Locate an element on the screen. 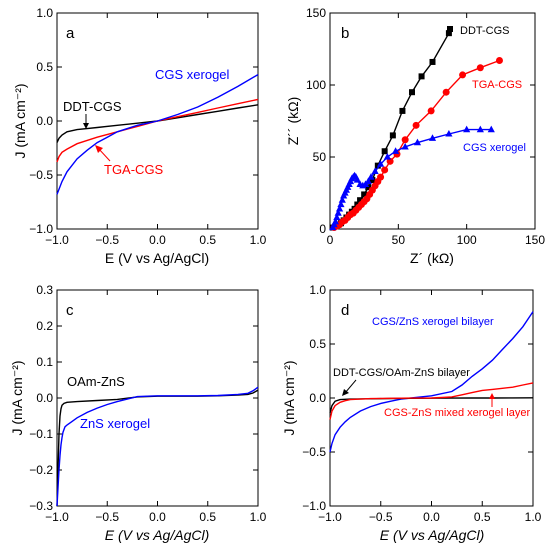 Image resolution: width=550 pixels, height=547 pixels. series-c is located at coordinates (157, 446).